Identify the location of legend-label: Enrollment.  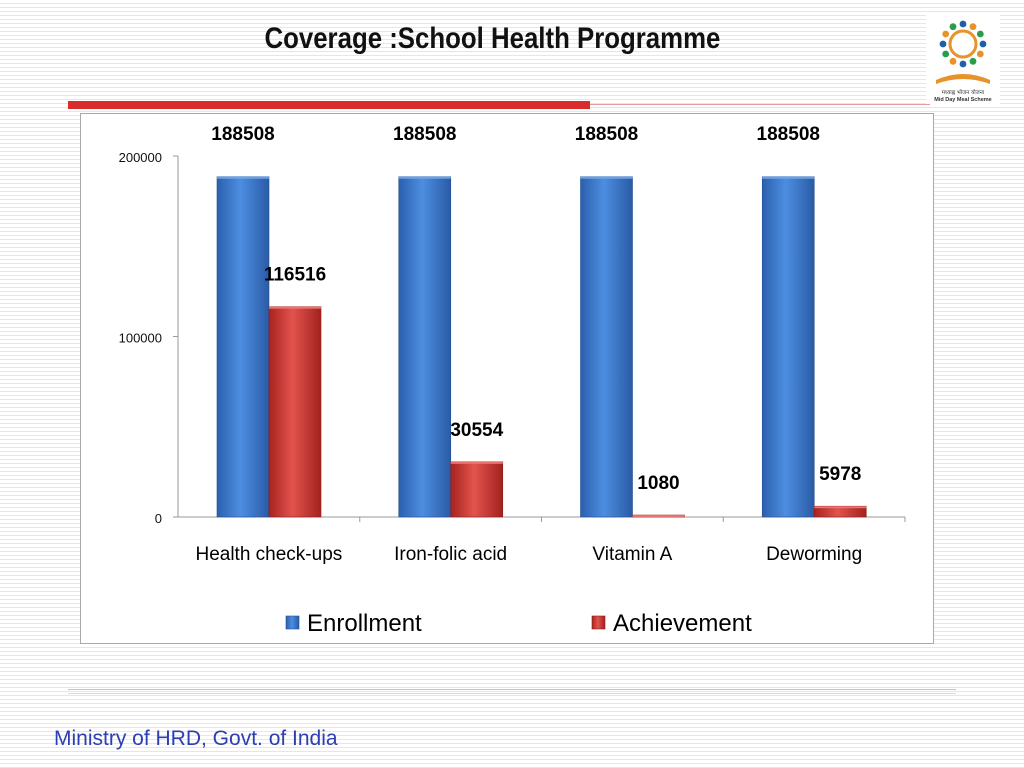
(364, 623).